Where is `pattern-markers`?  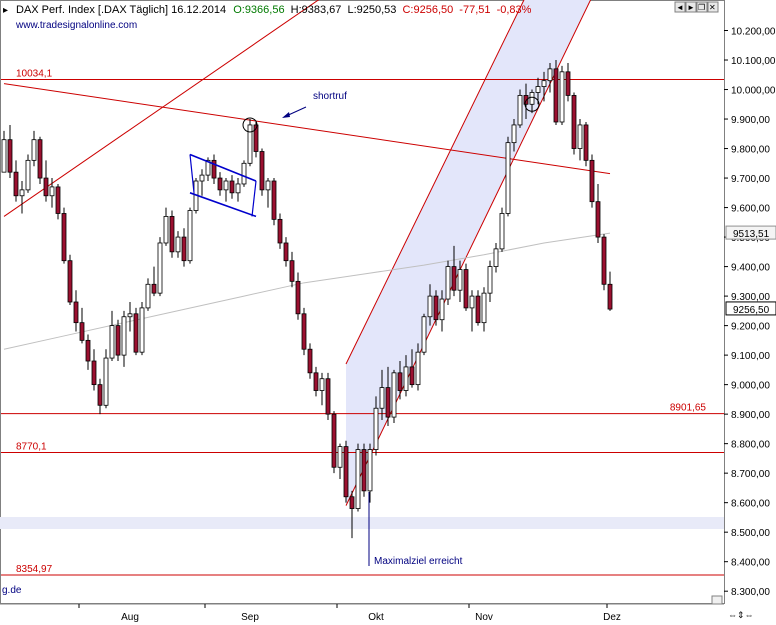 pattern-markers is located at coordinates (364, 157).